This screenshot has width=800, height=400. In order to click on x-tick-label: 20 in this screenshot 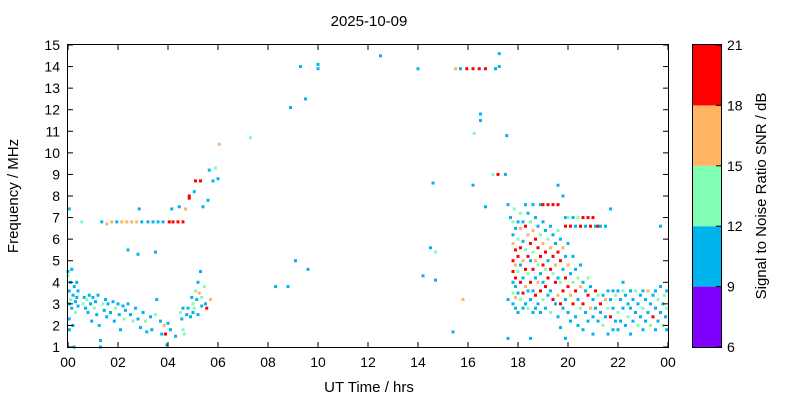, I will do `click(568, 362)`.